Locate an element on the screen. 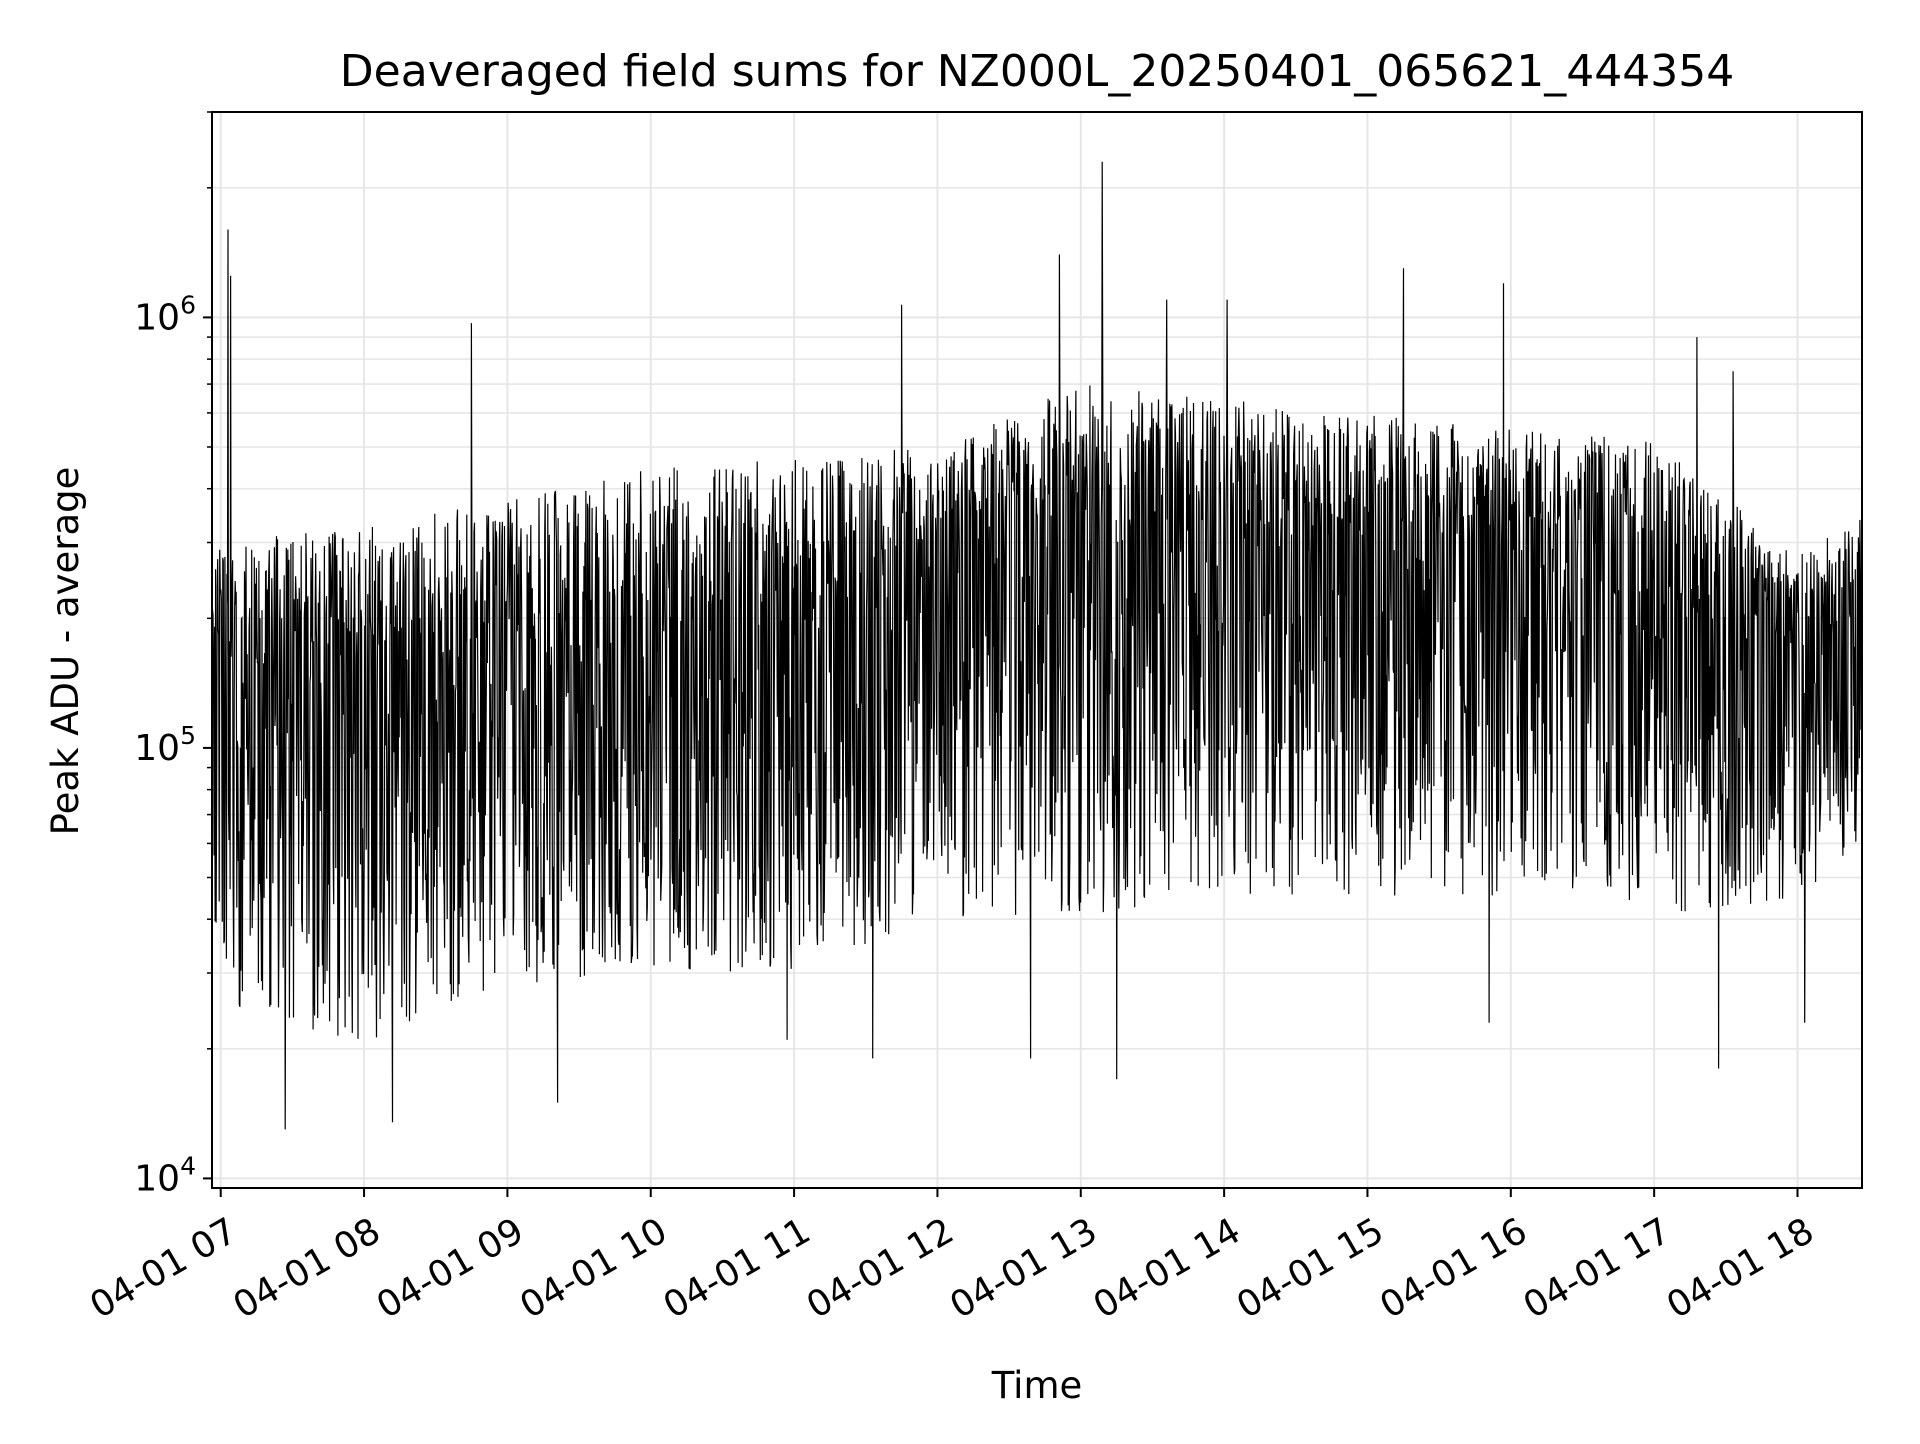 The height and width of the screenshot is (1444, 1920). x-axis-label: Time is located at coordinates (1037, 1385).